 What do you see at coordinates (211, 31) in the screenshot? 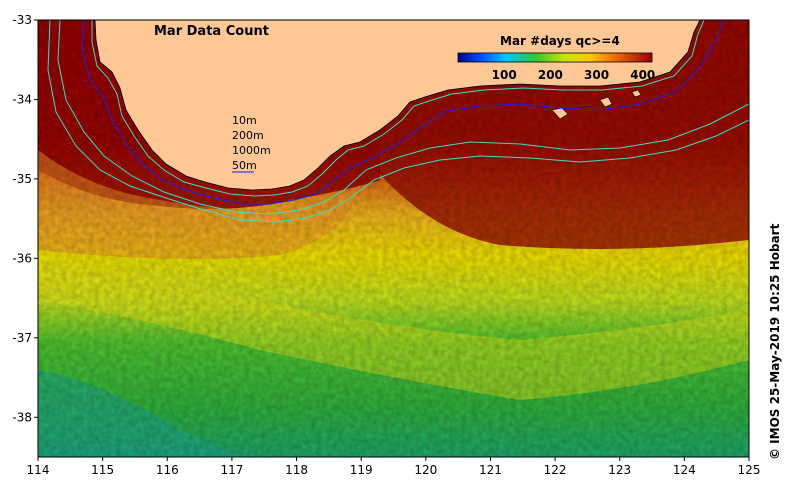
I see `map-title: Mar Data Count` at bounding box center [211, 31].